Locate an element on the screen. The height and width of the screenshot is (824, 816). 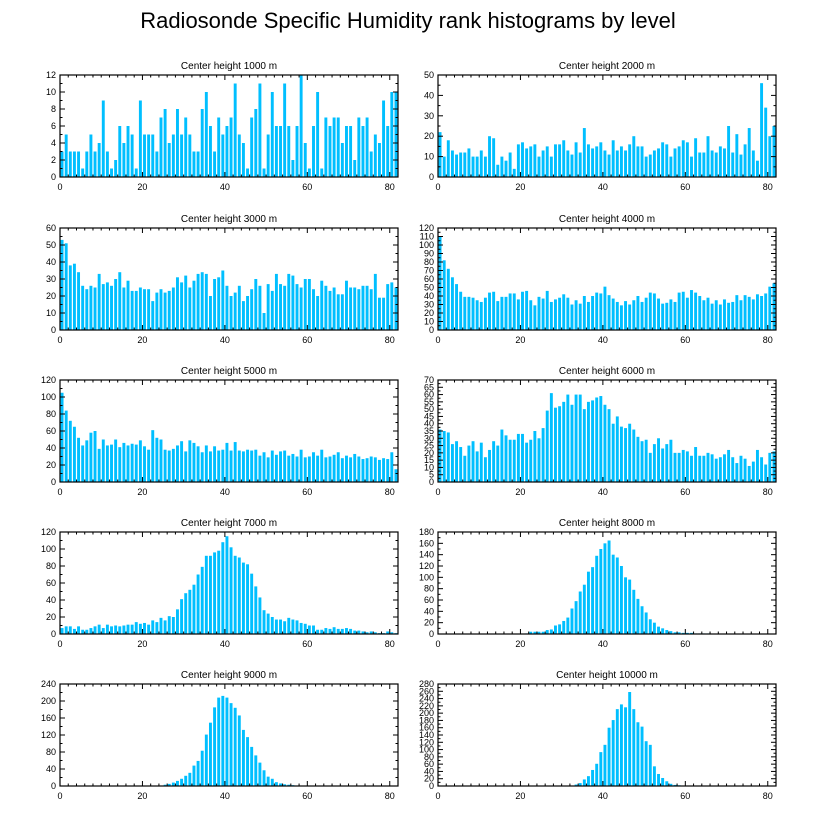
y-tick-label: 280 is located at coordinates (426, 684).